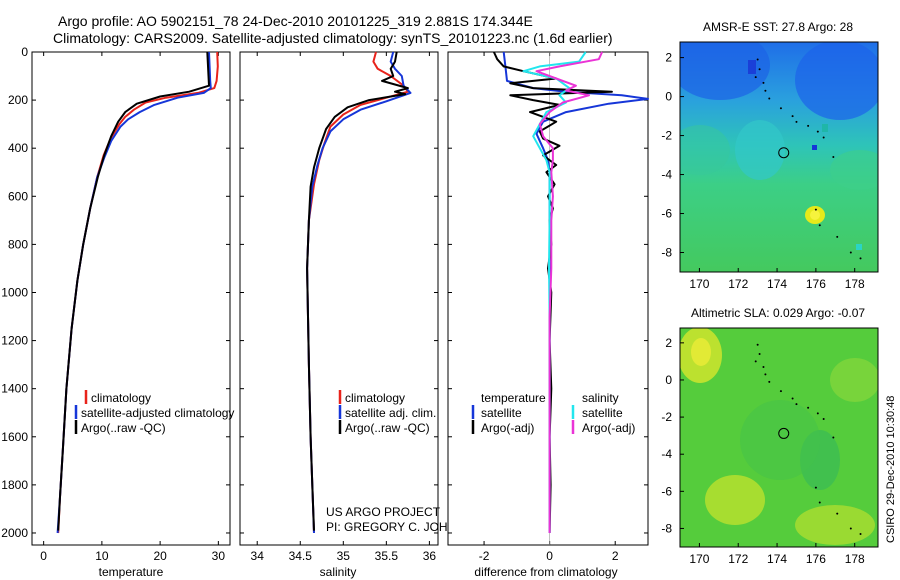 The width and height of the screenshot is (900, 580). Describe the element at coordinates (357, 291) in the screenshot. I see `salinity-series-argo-raw-qc-` at that location.